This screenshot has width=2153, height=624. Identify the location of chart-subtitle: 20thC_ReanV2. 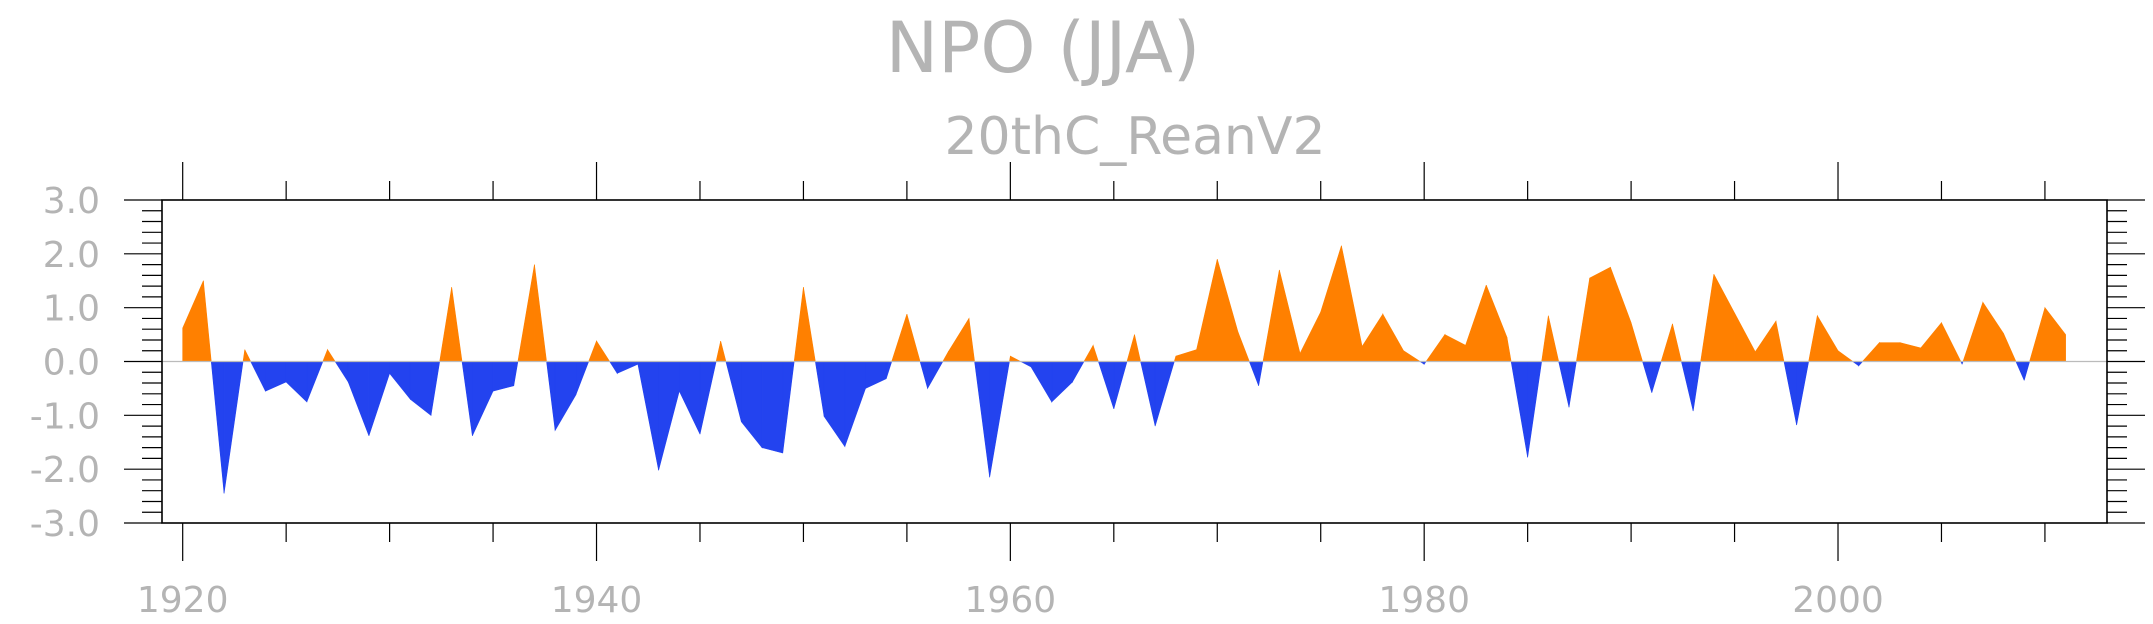
(1134, 137).